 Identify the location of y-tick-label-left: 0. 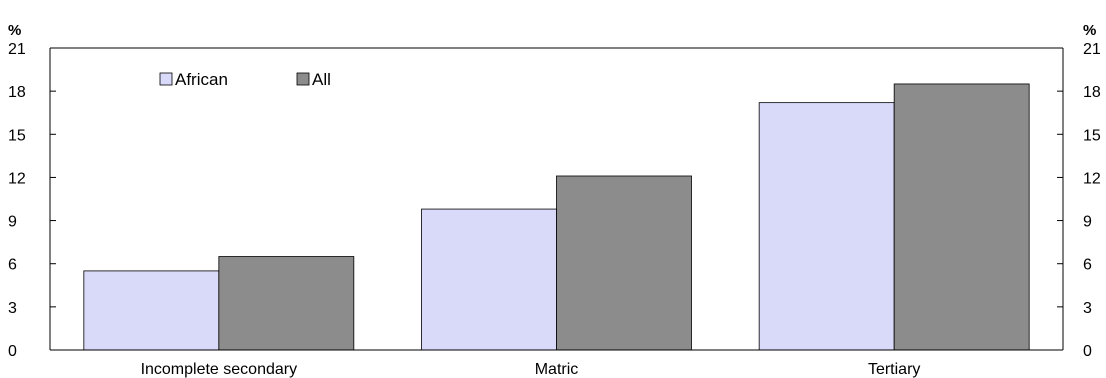
(12, 351).